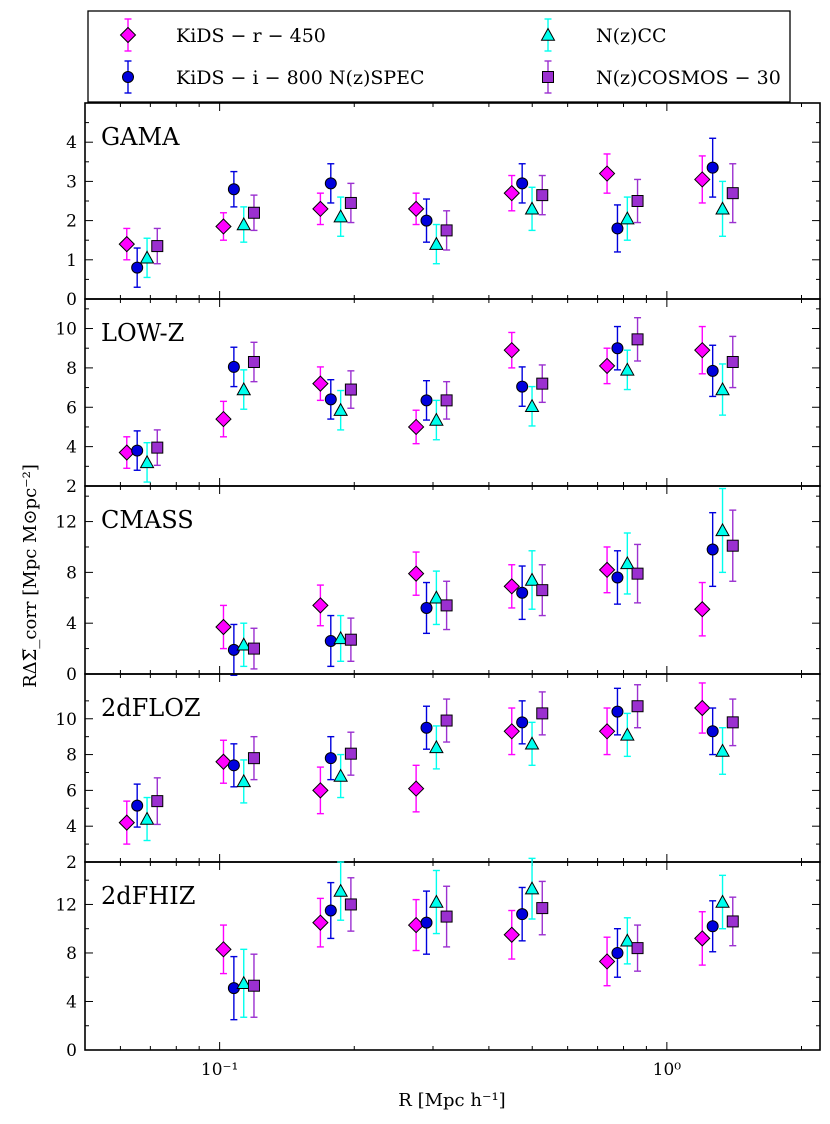 The height and width of the screenshot is (1124, 830). Describe the element at coordinates (251, 36) in the screenshot. I see `legend-label-r450: KiDS − r − 450` at that location.